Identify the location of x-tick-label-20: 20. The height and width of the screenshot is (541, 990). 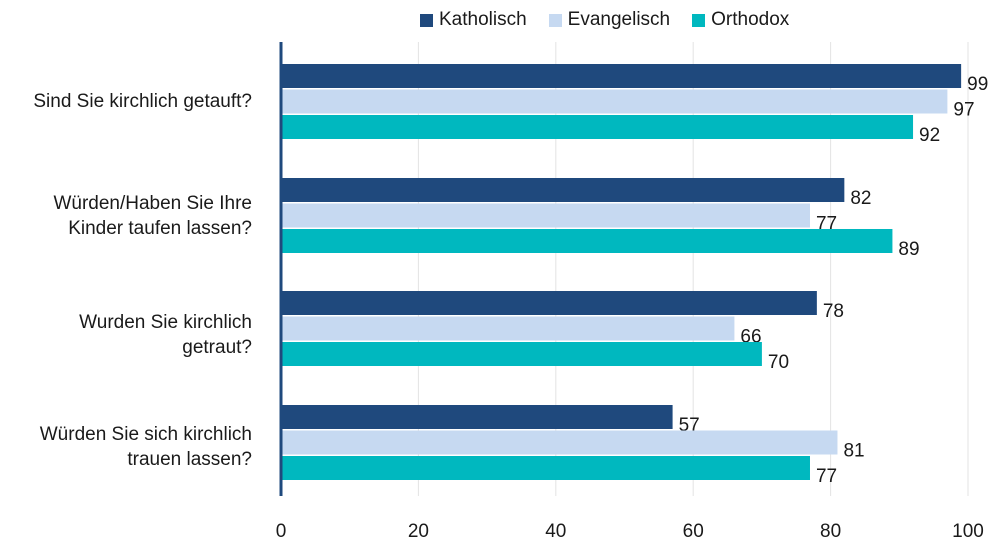
(418, 531).